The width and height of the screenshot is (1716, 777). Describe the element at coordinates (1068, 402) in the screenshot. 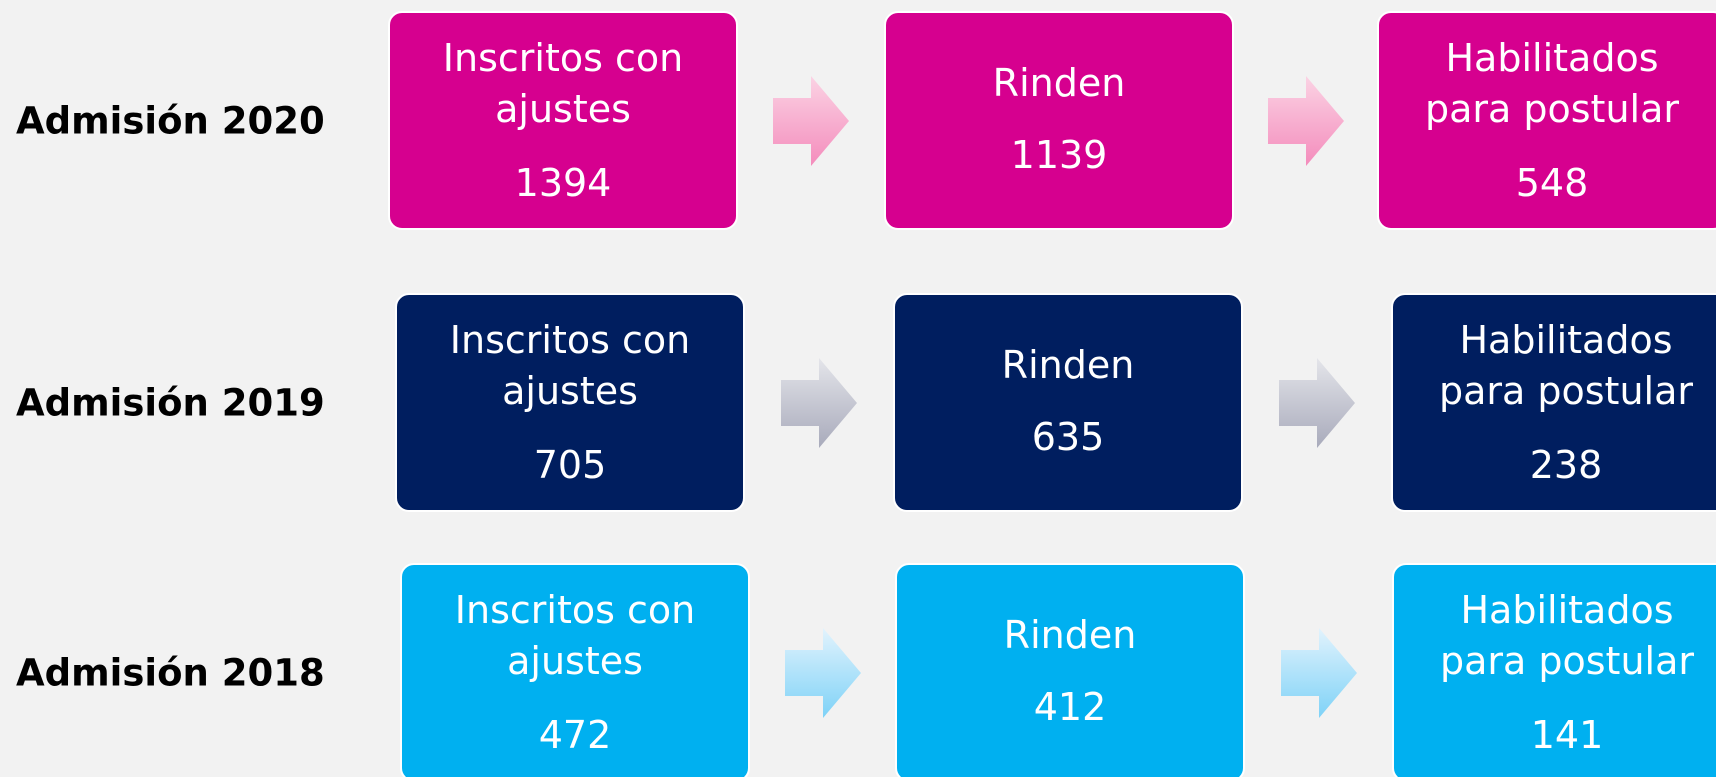

I see `step-box: Rinden 635` at that location.